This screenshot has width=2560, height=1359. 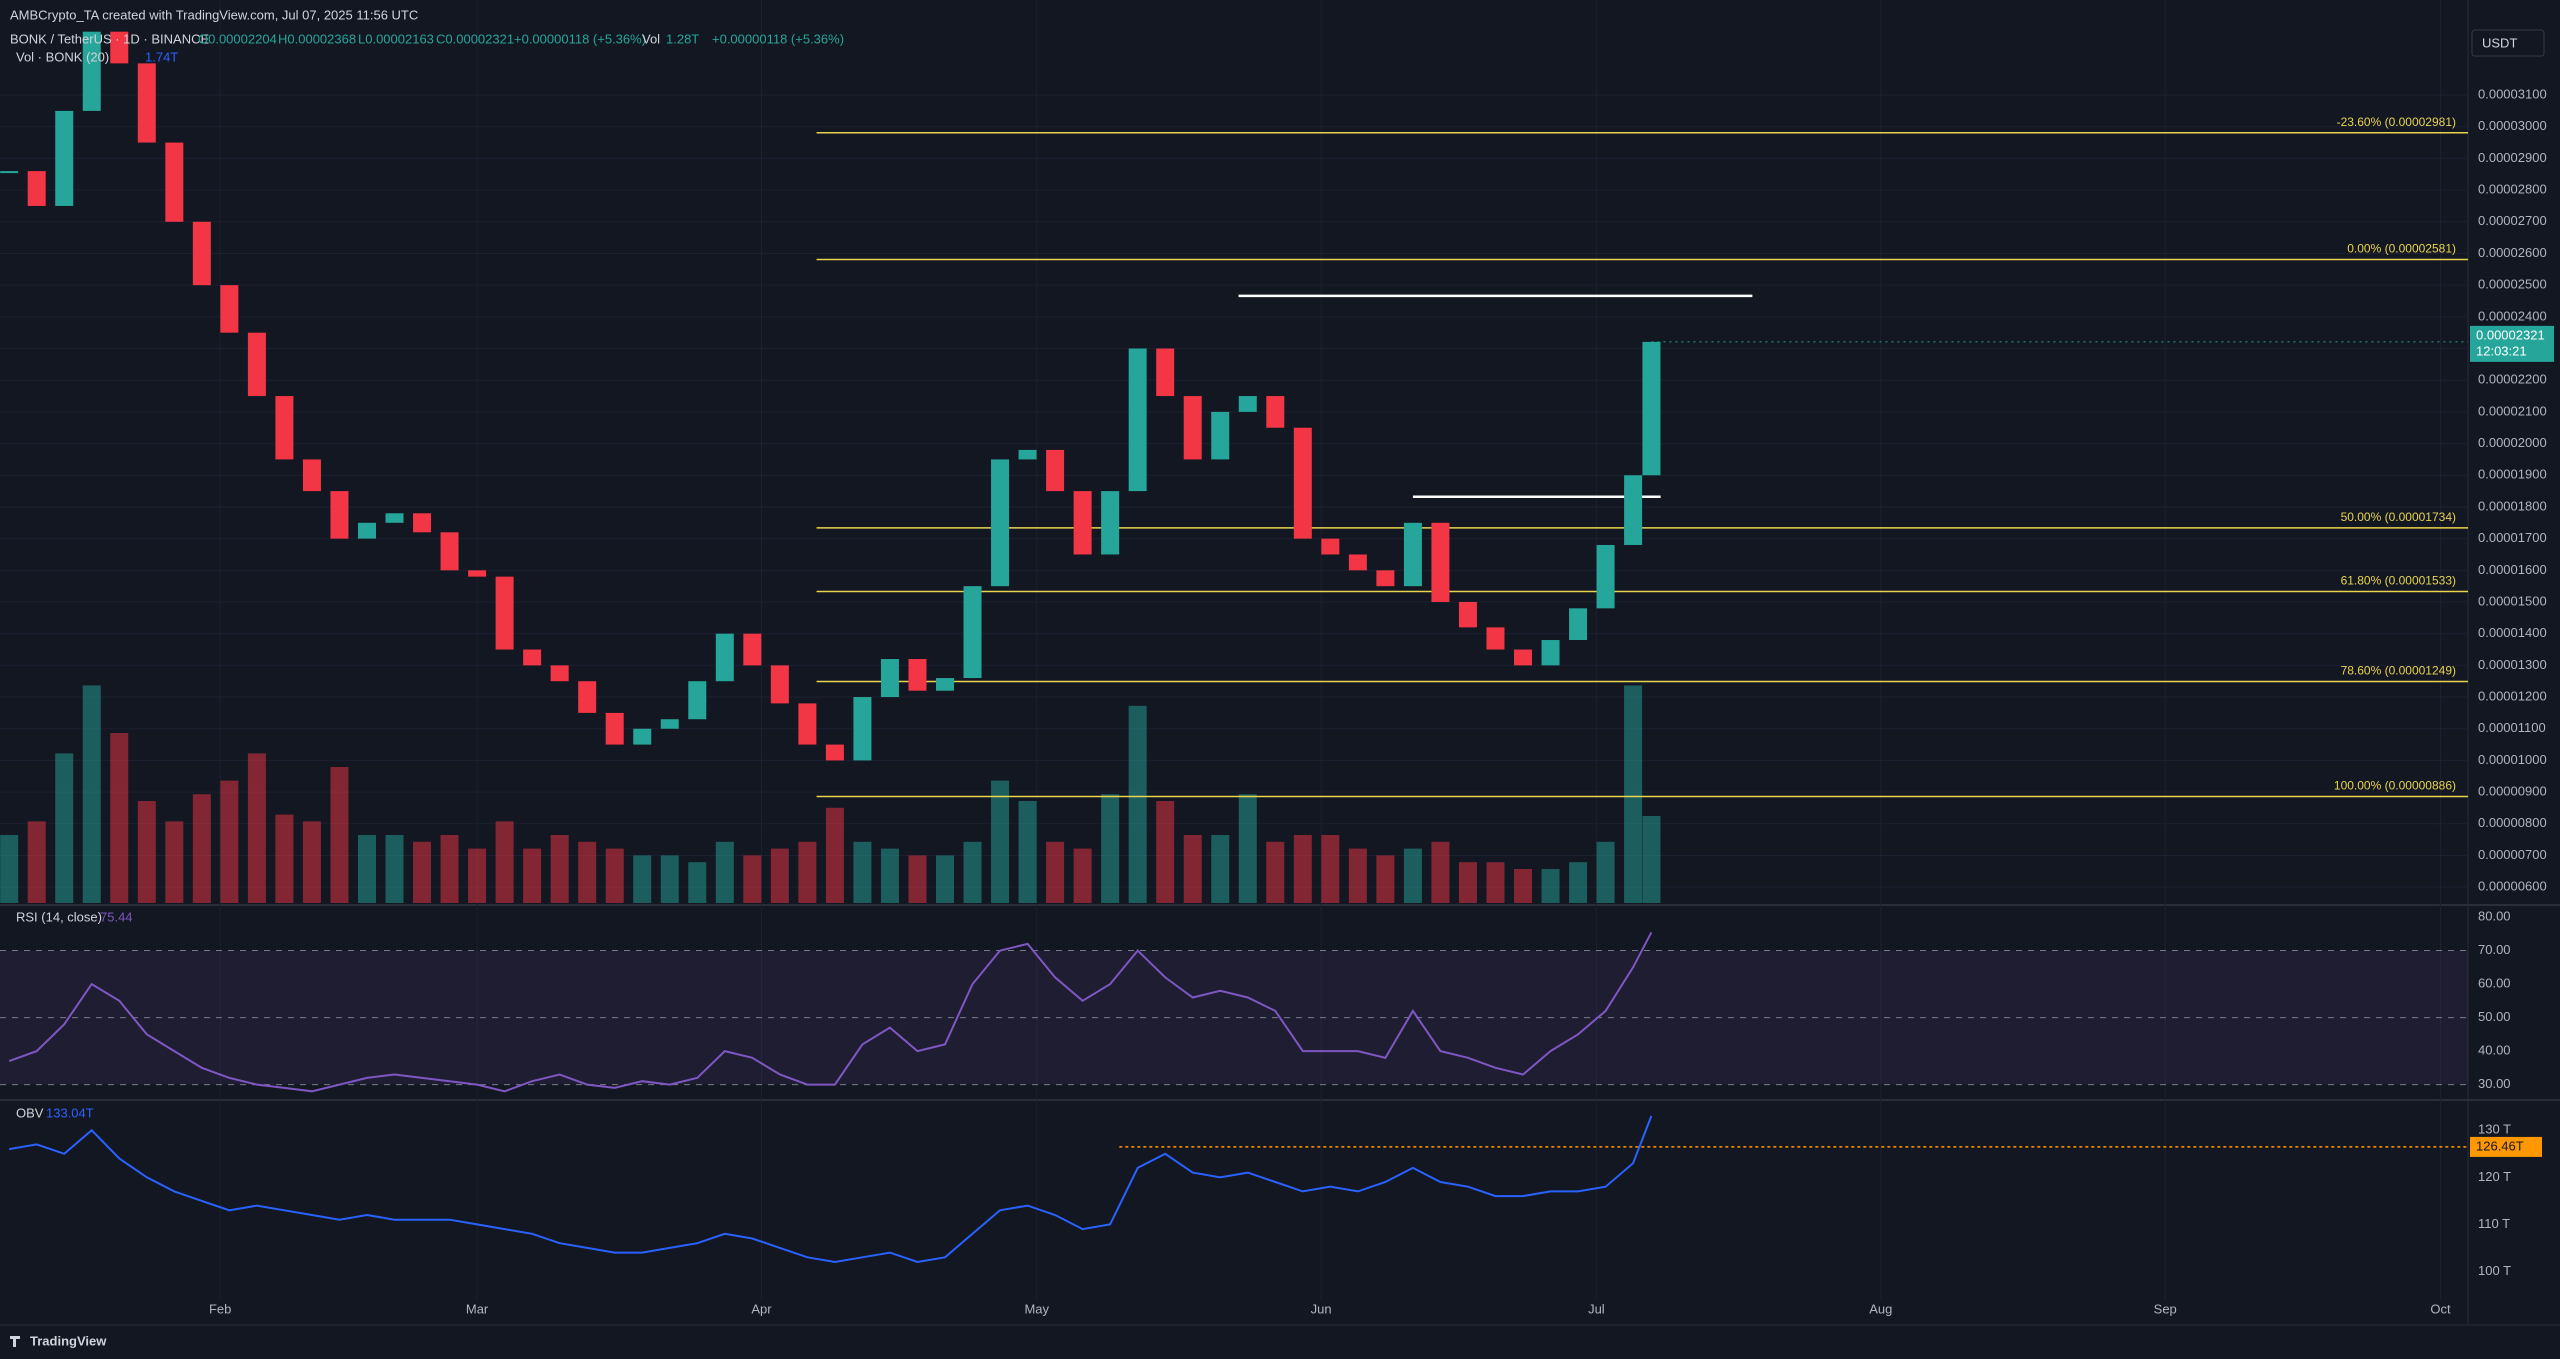 I want to click on y-tick-label: 0.00002700, so click(x=2512, y=220).